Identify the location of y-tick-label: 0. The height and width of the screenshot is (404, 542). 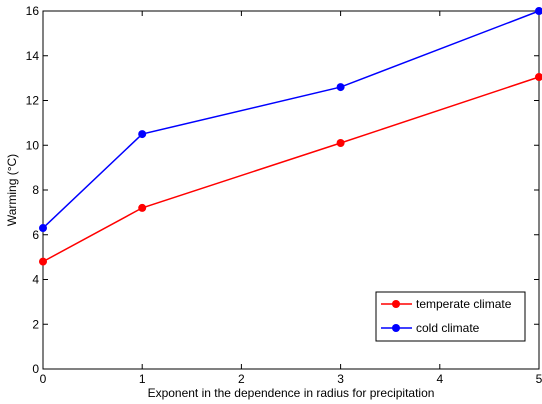
(35, 369).